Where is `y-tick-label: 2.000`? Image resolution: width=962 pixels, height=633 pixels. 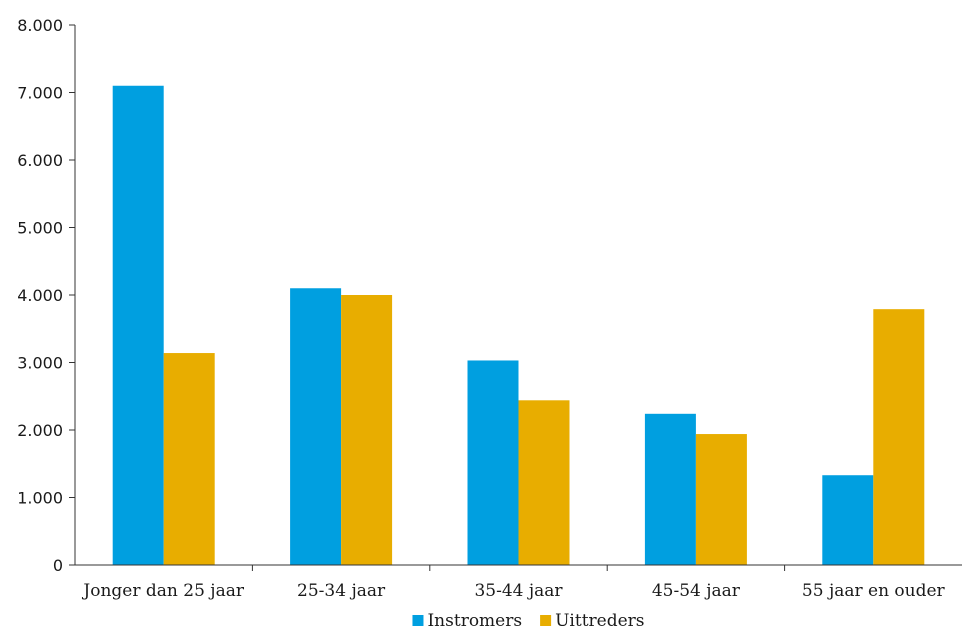
y-tick-label: 2.000 is located at coordinates (40, 430).